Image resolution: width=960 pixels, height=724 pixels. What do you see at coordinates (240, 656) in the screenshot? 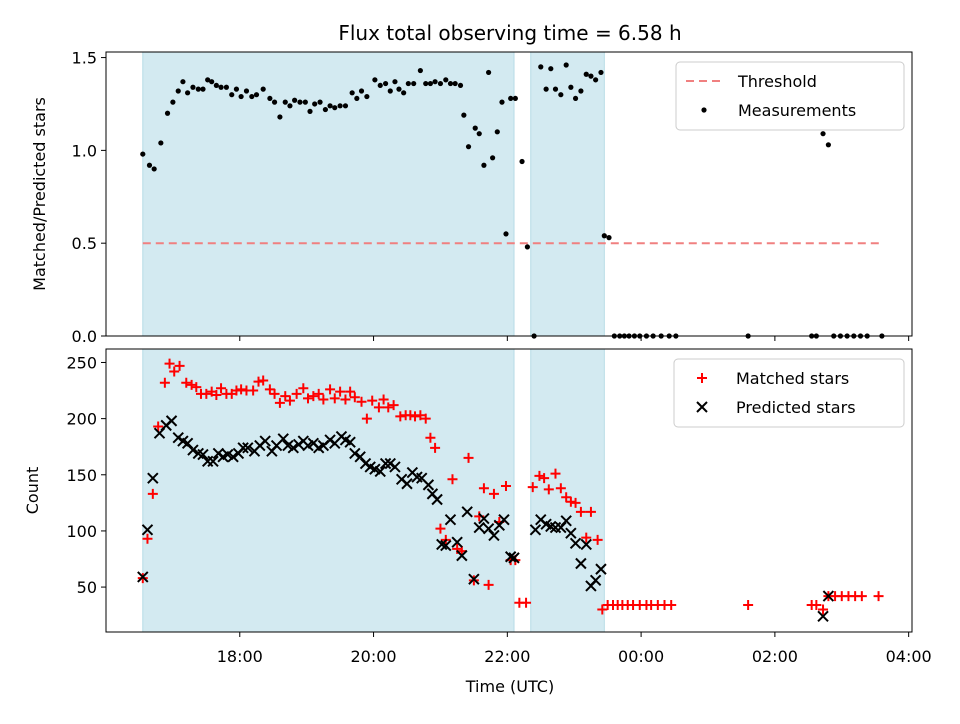
I see `x-tick-label: 18:00` at bounding box center [240, 656].